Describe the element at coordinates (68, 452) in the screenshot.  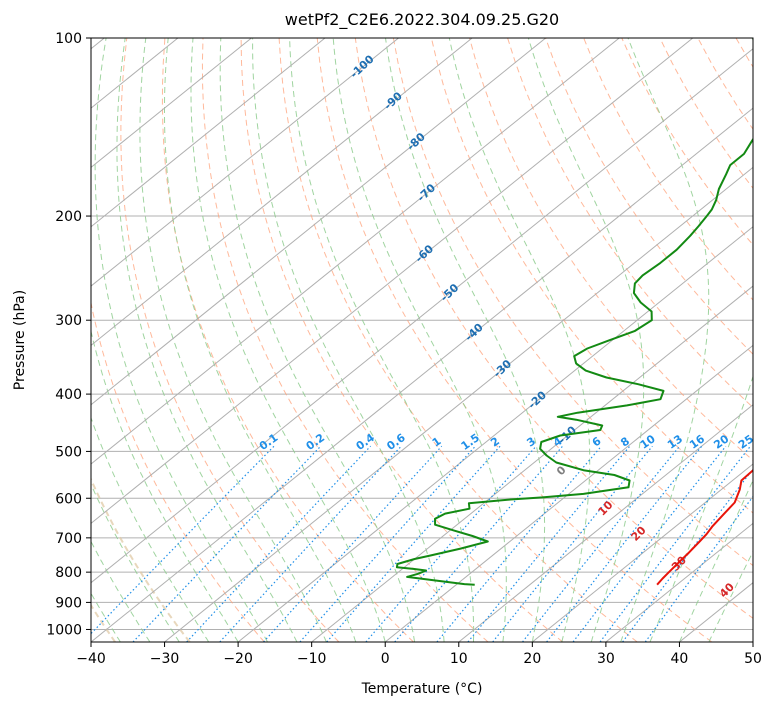
I see `y-tick-label: 500` at that location.